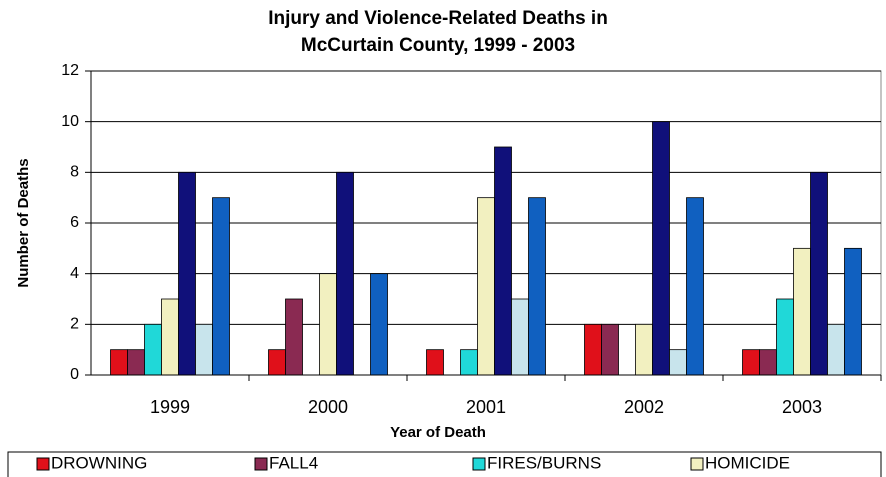  What do you see at coordinates (438, 45) in the screenshot?
I see `chart-title: McCurtain County, 1999 - 2003` at bounding box center [438, 45].